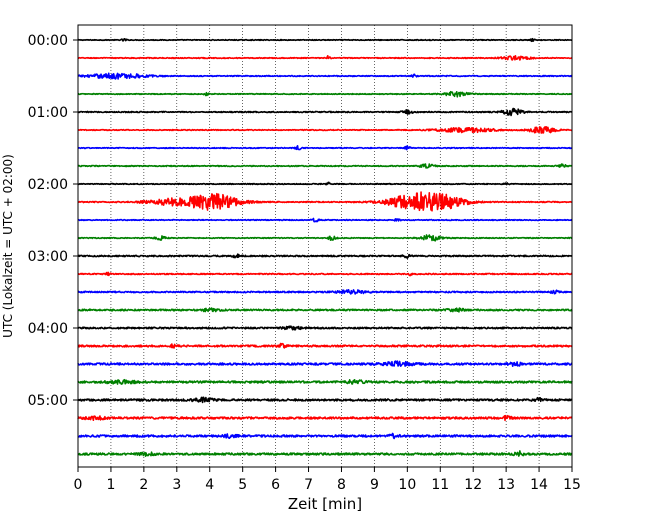  Describe the element at coordinates (374, 485) in the screenshot. I see `x-tick-label: 9` at that location.